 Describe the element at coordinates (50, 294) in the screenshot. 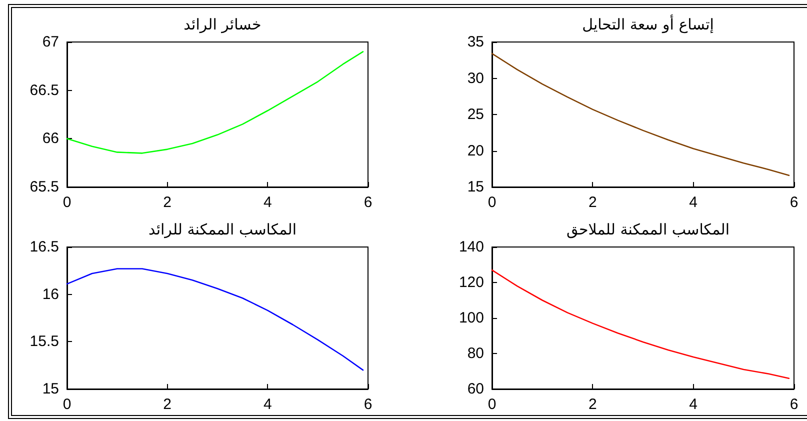

I see `y-tick-label: 16` at that location.